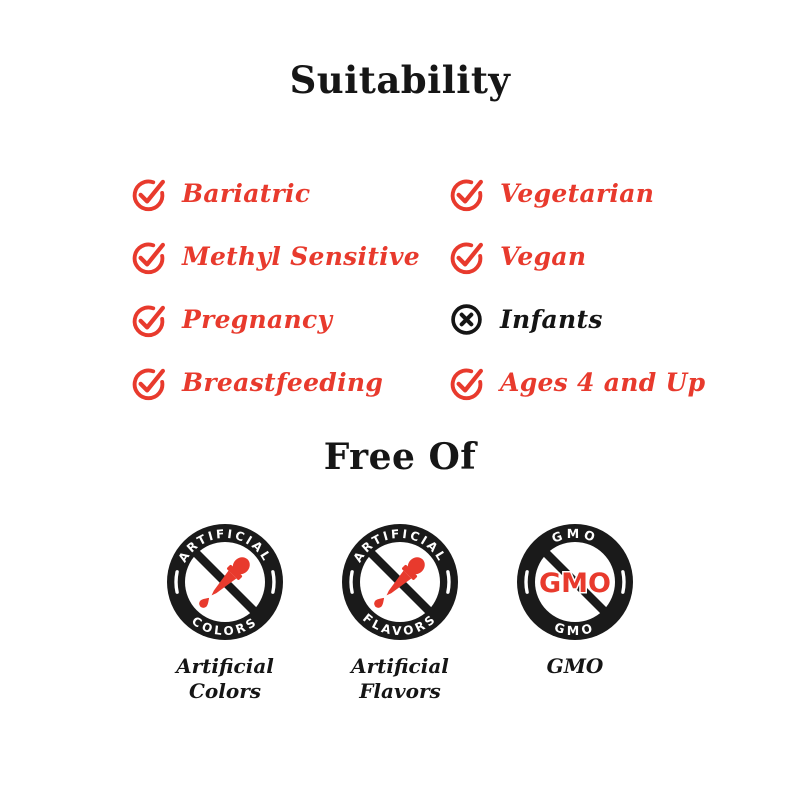 This screenshot has width=800, height=800. I want to click on suitability-item-vegan: Vegan, so click(624, 256).